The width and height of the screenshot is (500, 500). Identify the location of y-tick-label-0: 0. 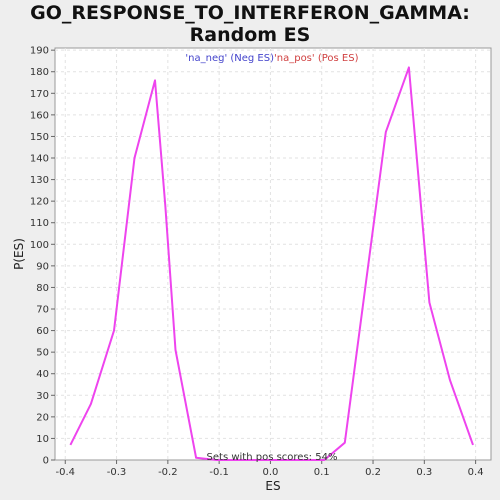
(46, 461).